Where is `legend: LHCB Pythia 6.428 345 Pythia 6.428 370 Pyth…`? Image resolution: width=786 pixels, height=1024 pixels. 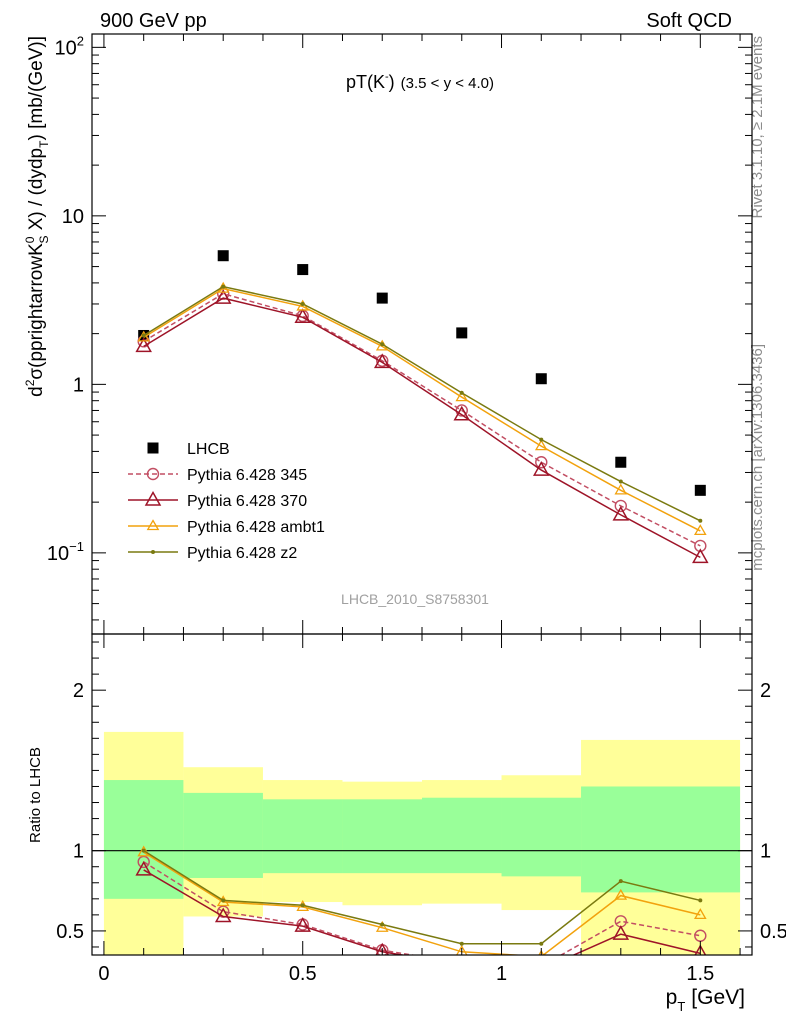
legend: LHCB Pythia 6.428 345 Pythia 6.428 370 Pyth… is located at coordinates (226, 501).